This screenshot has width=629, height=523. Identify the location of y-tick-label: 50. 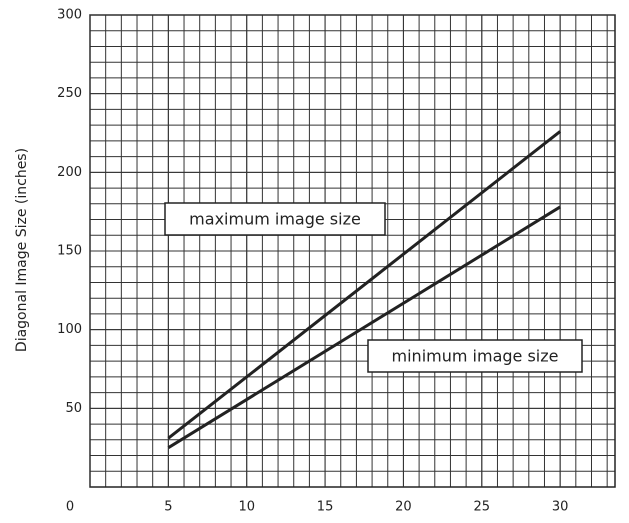
(73, 408).